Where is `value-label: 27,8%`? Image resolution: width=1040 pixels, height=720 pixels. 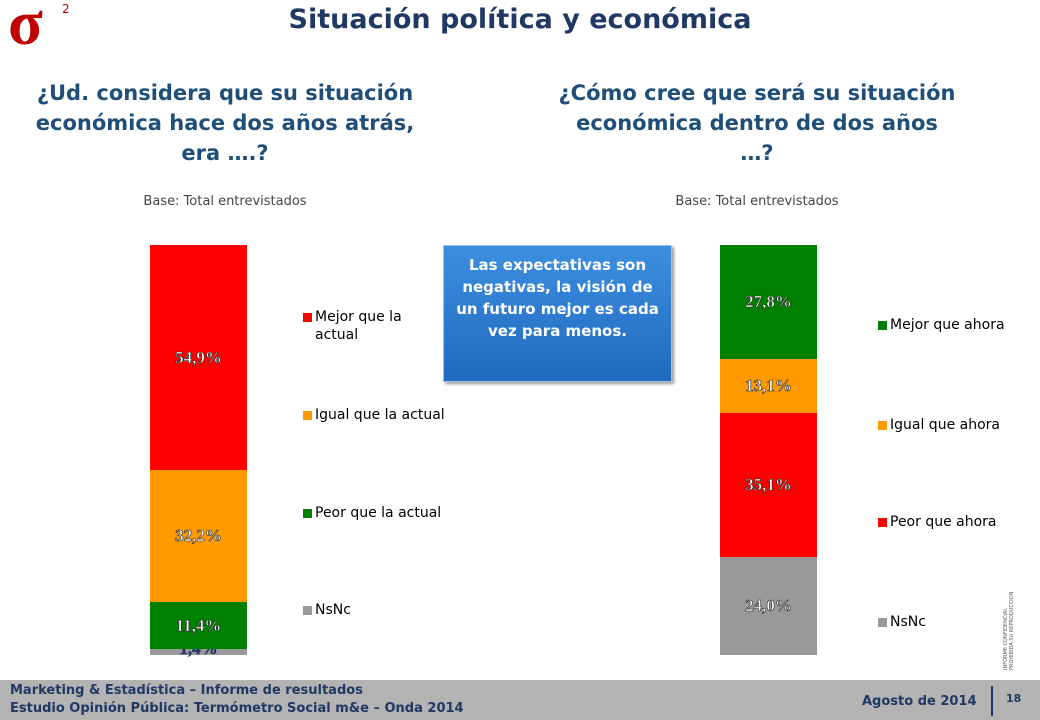 value-label: 27,8% is located at coordinates (768, 301).